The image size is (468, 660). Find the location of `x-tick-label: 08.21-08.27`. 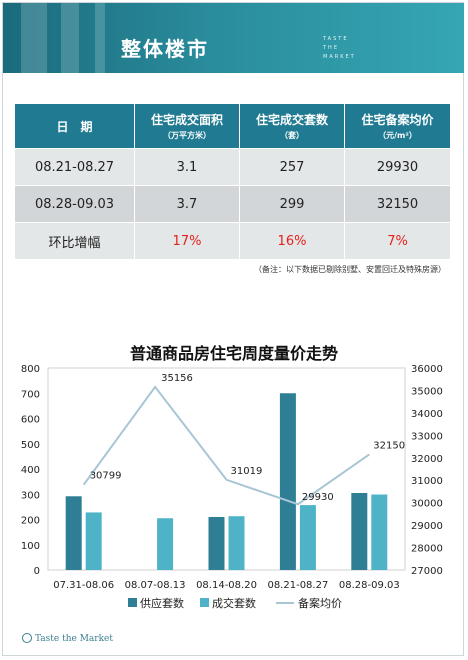

x-tick-label: 08.21-08.27 is located at coordinates (297, 585).